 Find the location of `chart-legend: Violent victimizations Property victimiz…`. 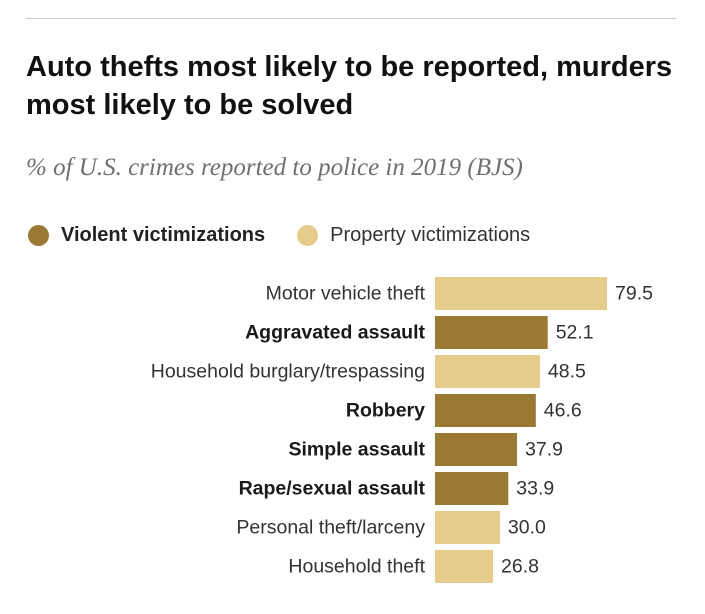

chart-legend: Violent victimizations Property victimiz… is located at coordinates (295, 235).